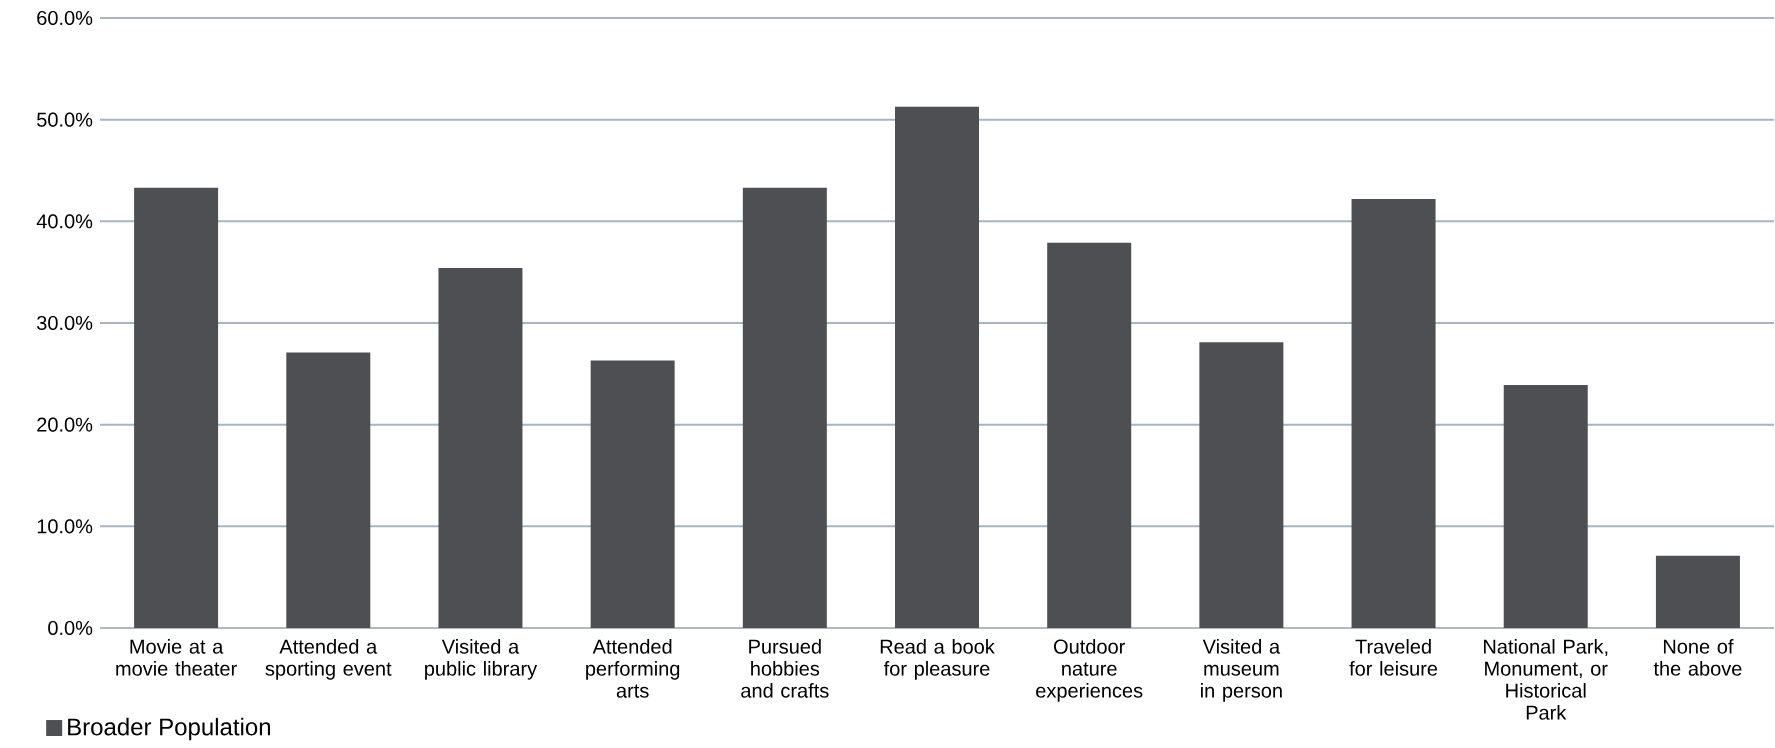 This screenshot has width=1775, height=748. I want to click on y-tick-label: 50.0%, so click(65, 119).